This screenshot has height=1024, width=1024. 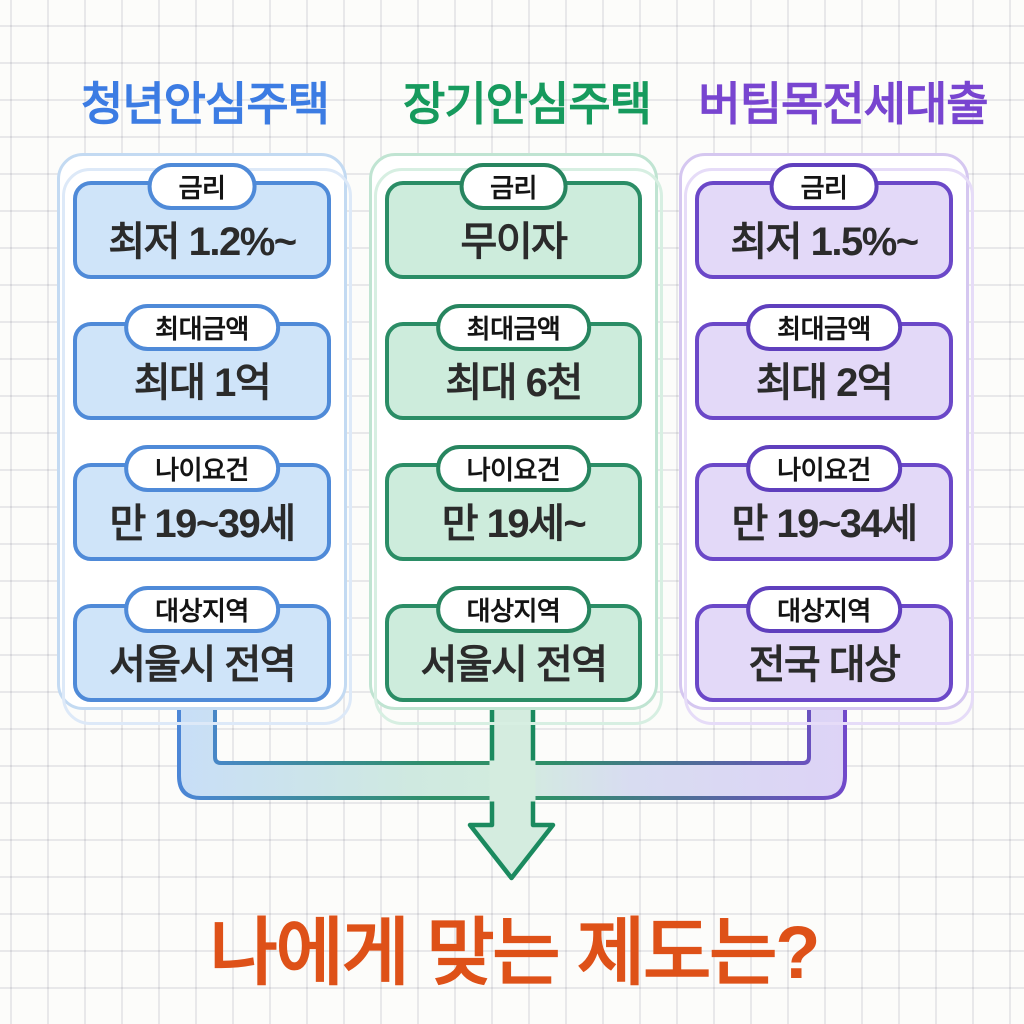 I want to click on merge-junction-patch, so click(x=512, y=781).